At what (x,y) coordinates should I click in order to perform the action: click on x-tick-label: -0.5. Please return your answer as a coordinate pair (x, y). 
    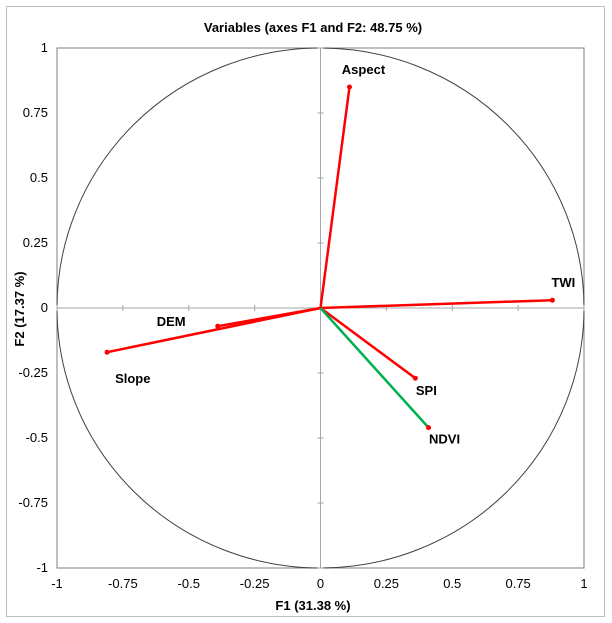
    Looking at the image, I should click on (189, 583).